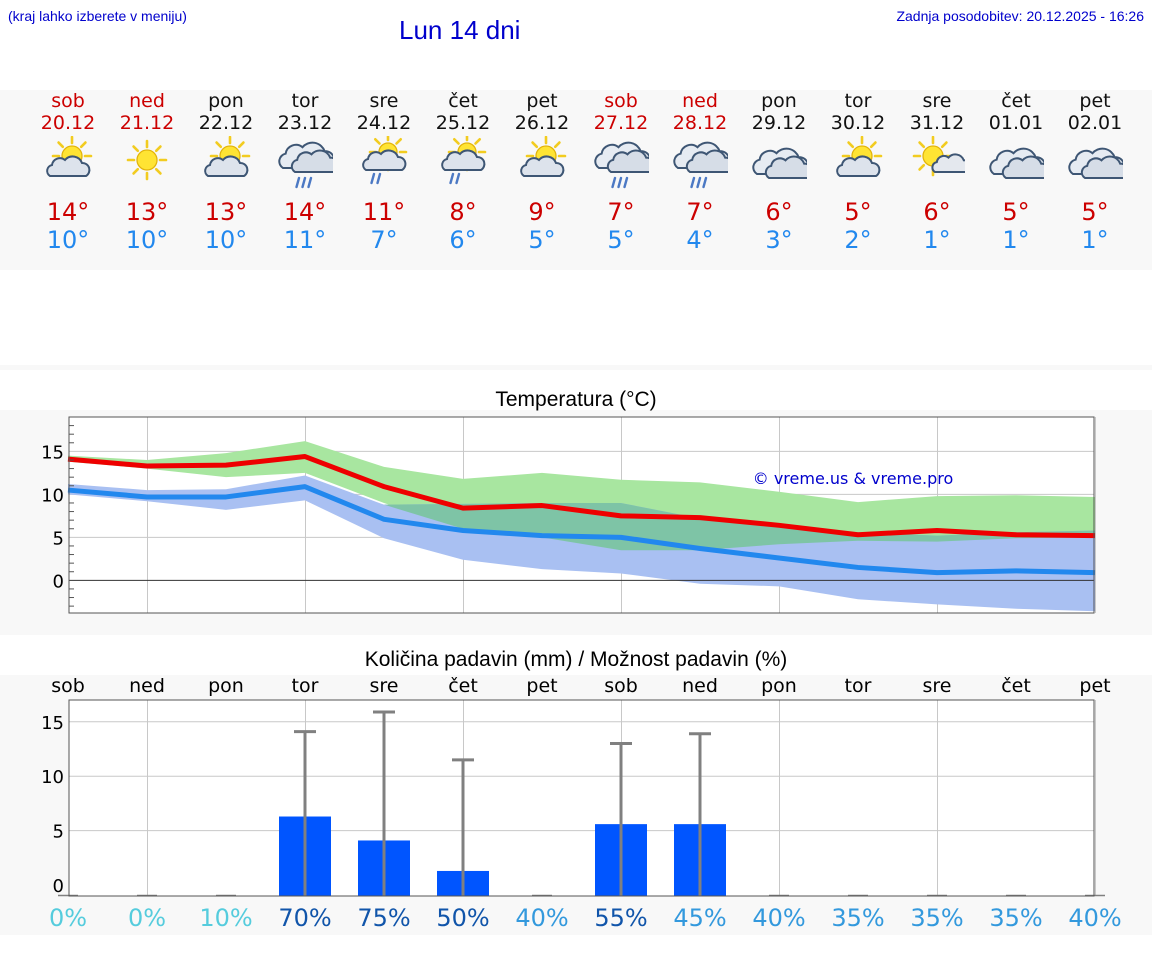  What do you see at coordinates (778, 918) in the screenshot?
I see `precipitation-probability: 40%` at bounding box center [778, 918].